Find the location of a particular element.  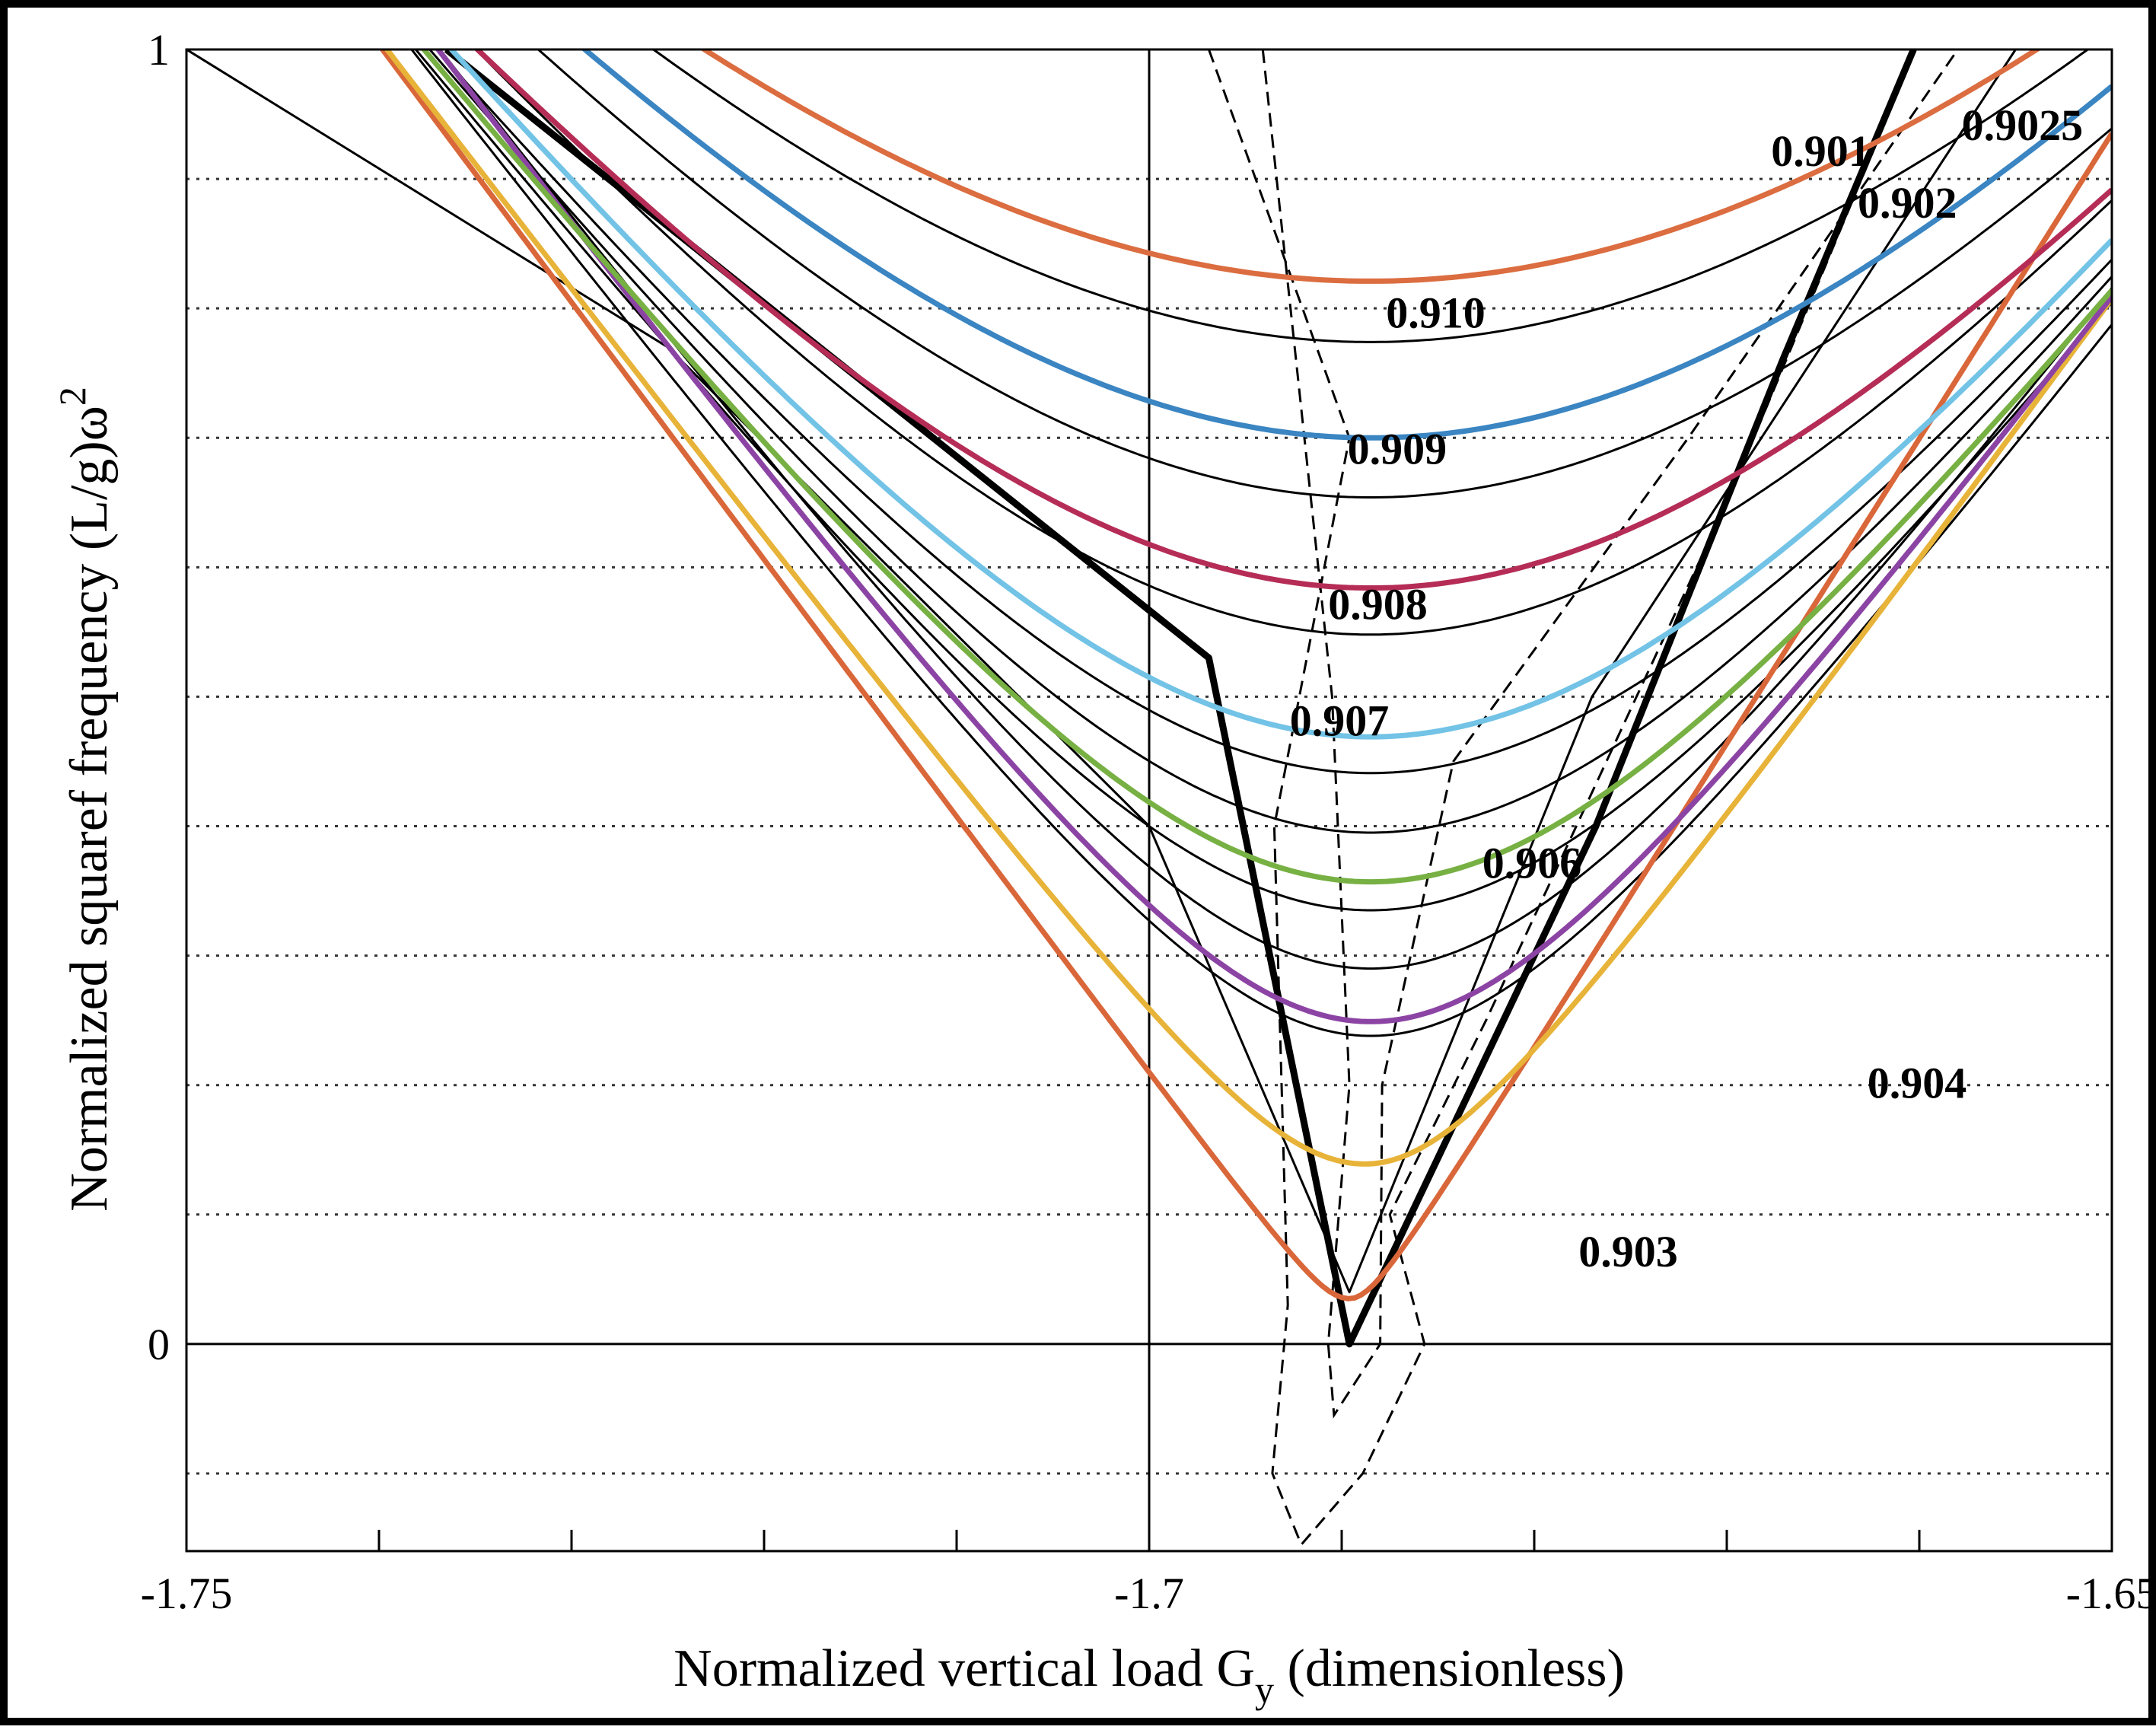

x-tick-label: -1.7 is located at coordinates (1149, 1593).